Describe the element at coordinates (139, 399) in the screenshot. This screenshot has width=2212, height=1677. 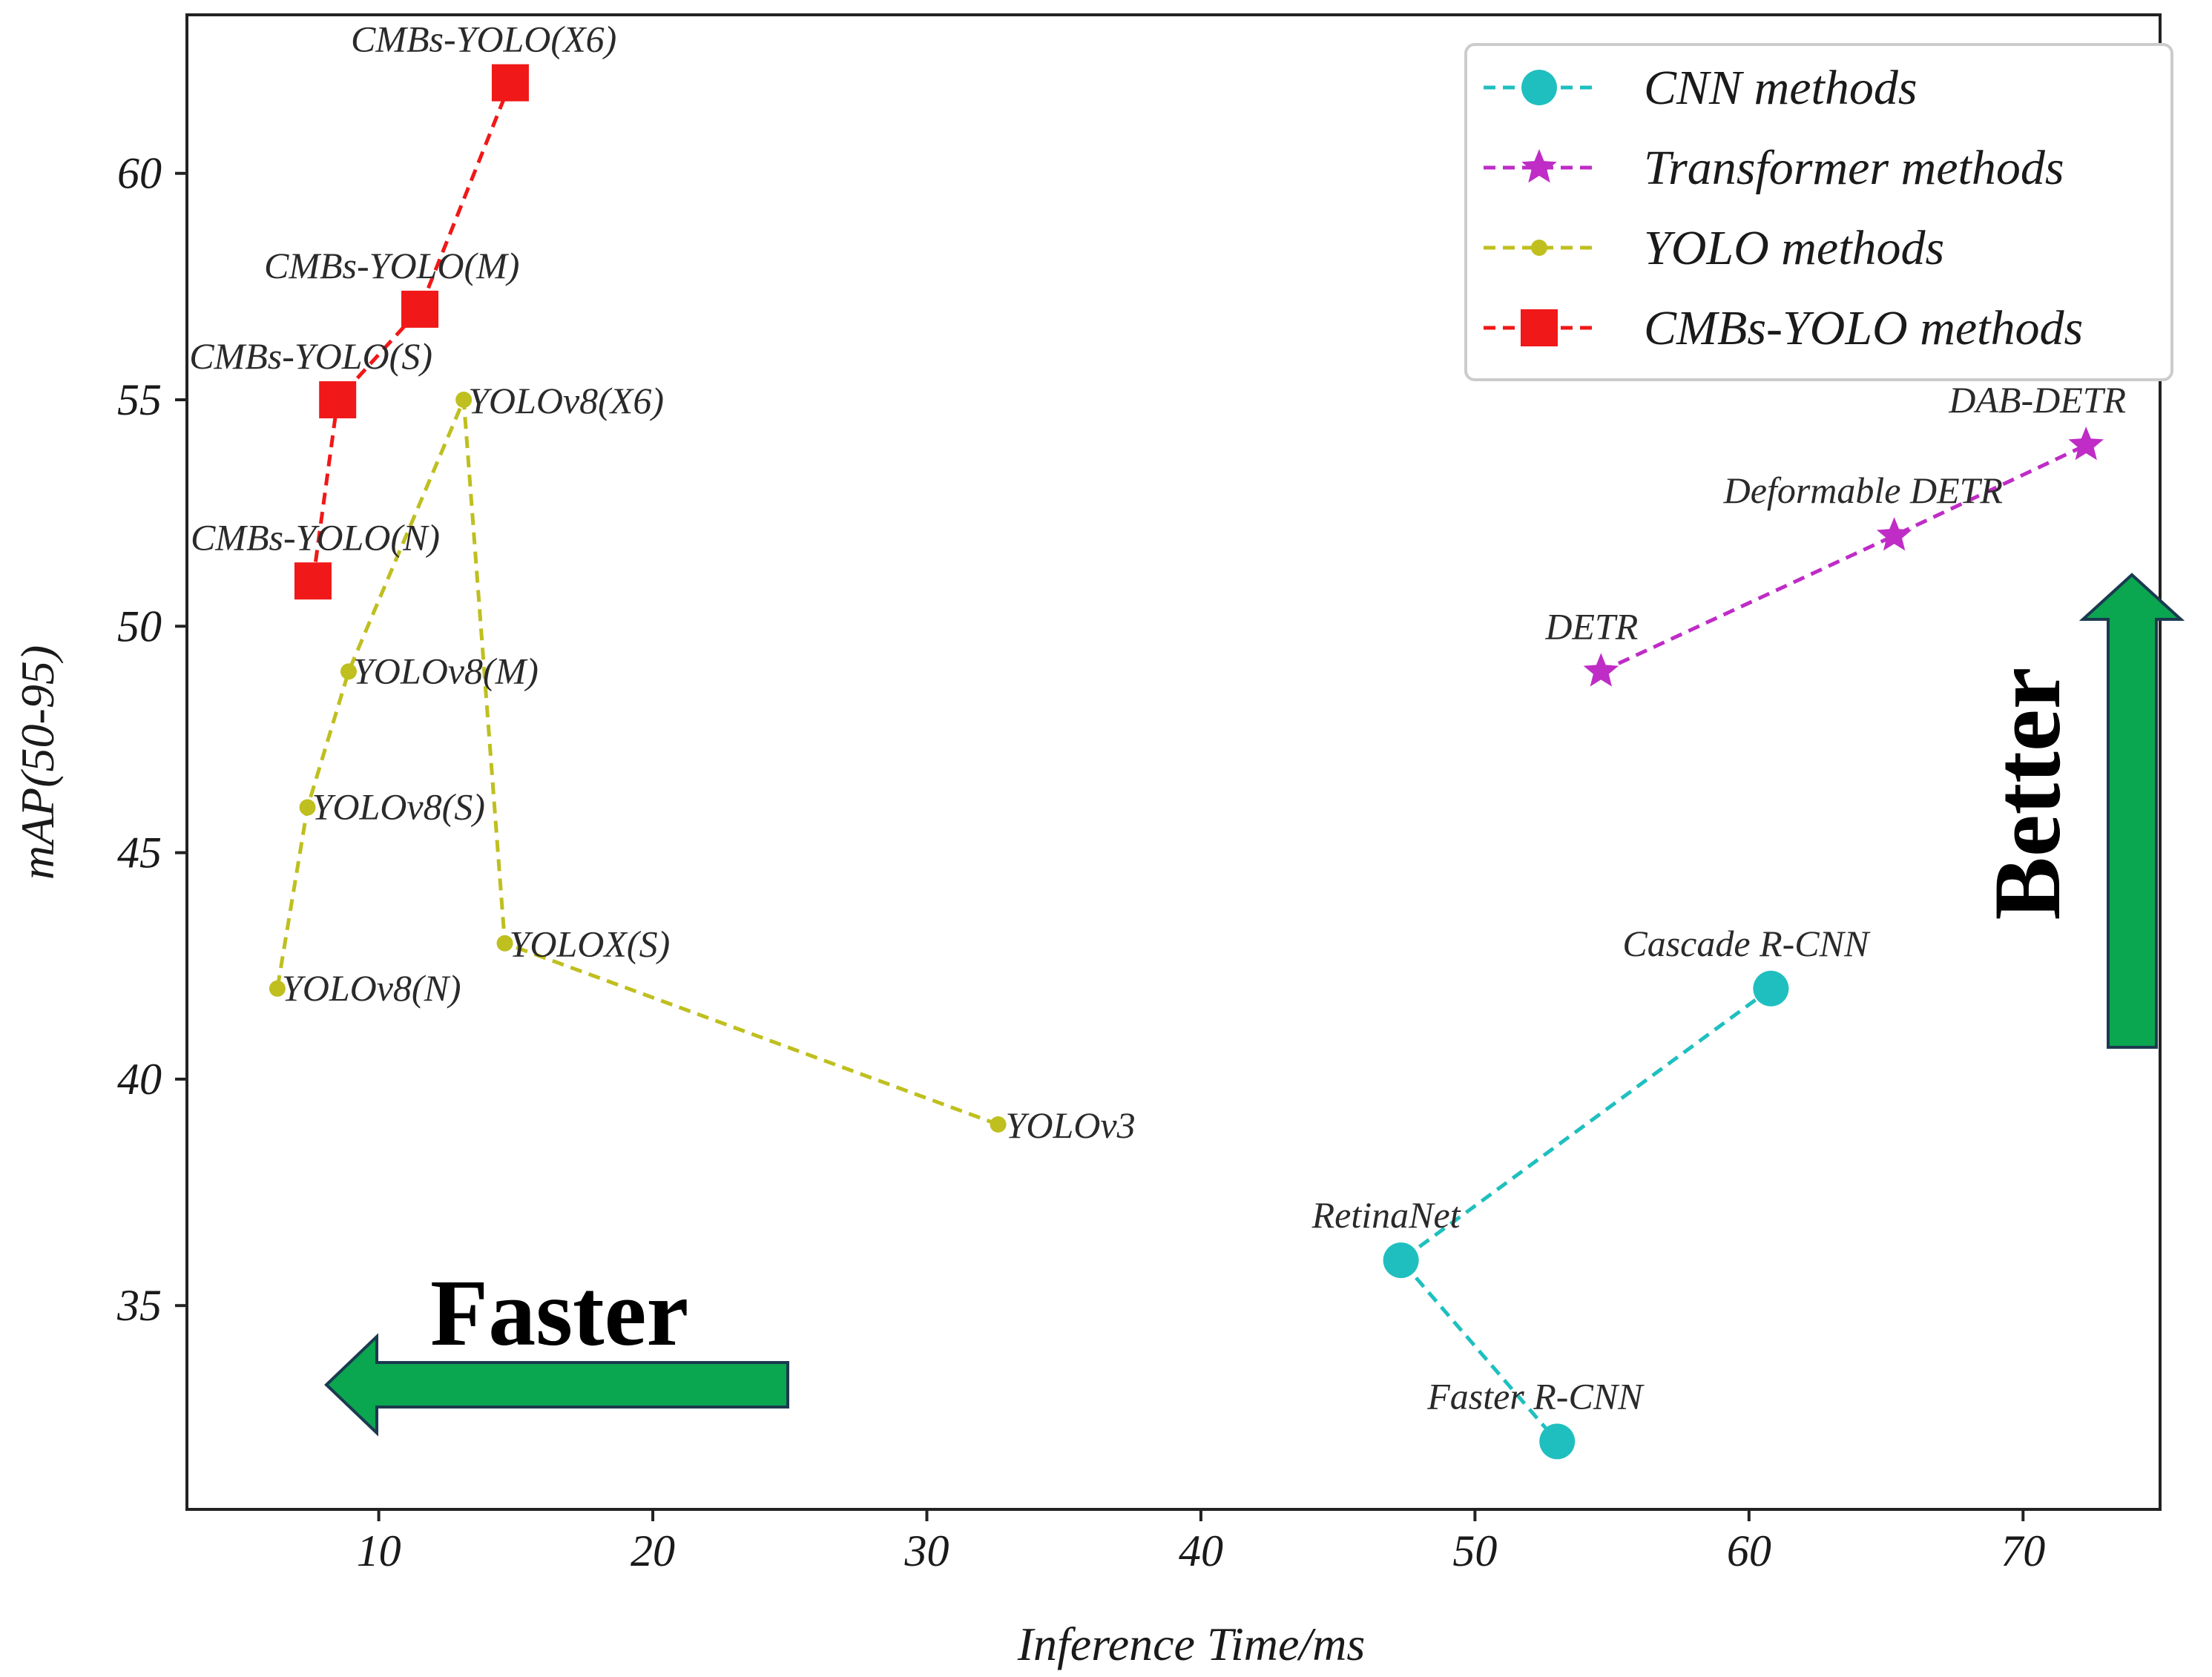
I see `y-tick-label: 55` at that location.